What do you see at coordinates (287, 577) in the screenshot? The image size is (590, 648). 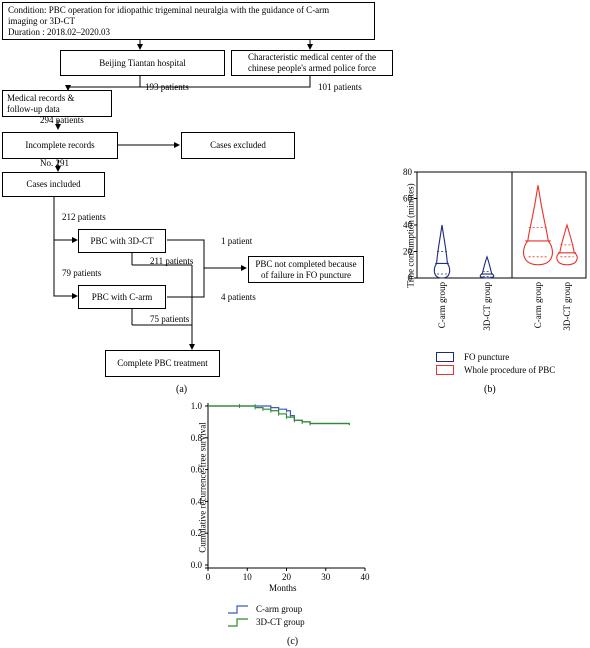 I see `survival-xtick-label-2: 20` at bounding box center [287, 577].